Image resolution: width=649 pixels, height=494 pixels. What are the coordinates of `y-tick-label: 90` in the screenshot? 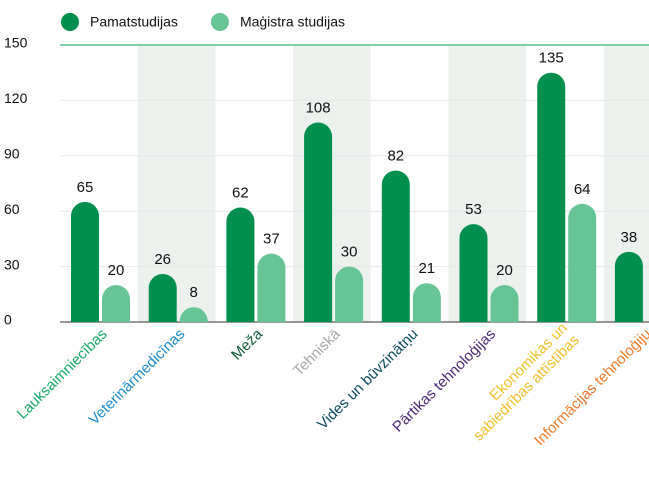 It's located at (12, 154).